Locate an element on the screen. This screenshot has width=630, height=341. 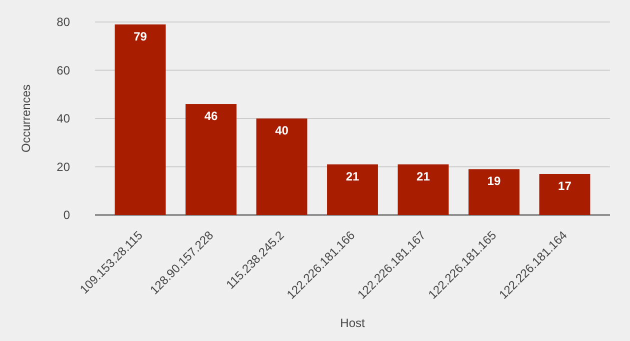
y-tick-label: 40 is located at coordinates (63, 119).